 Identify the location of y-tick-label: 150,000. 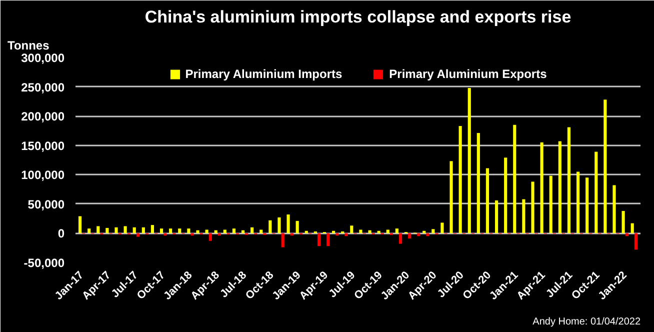
(43, 145).